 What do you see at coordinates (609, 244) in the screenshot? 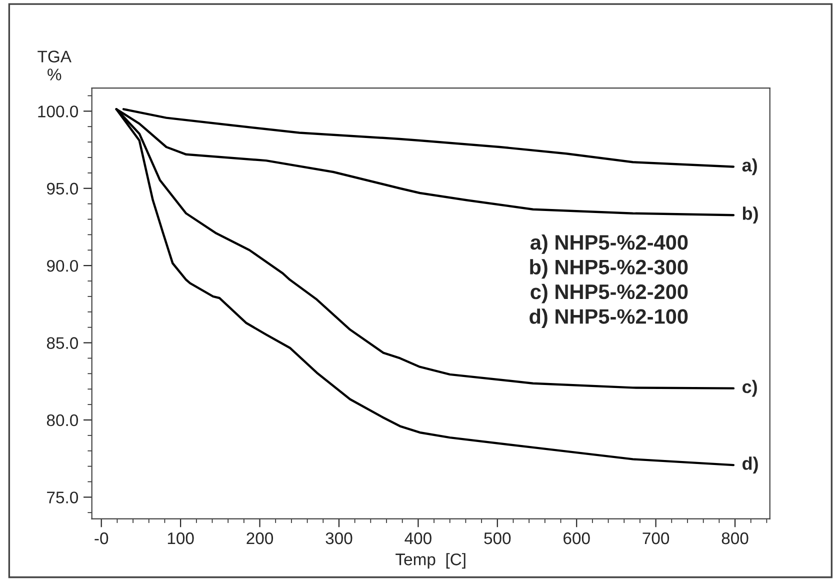
I see `annotation: a) NHP5-%2-400` at bounding box center [609, 244].